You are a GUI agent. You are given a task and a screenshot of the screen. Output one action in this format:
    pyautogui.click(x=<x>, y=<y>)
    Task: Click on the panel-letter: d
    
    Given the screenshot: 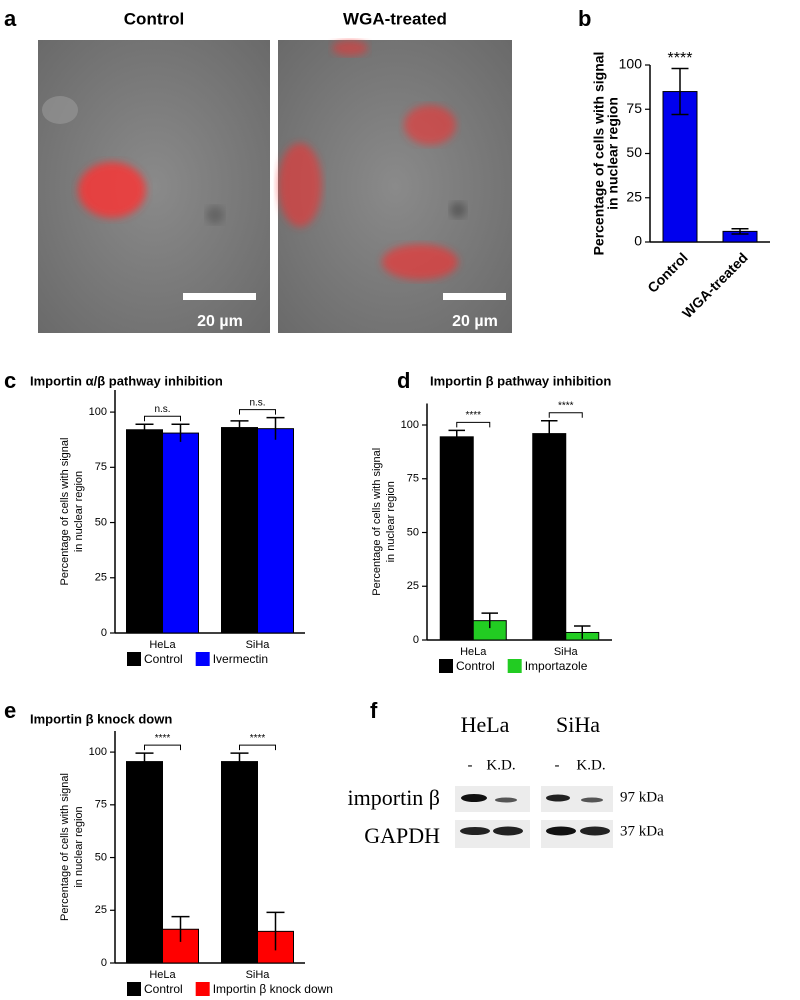 What is the action you would take?
    pyautogui.click(x=403, y=380)
    